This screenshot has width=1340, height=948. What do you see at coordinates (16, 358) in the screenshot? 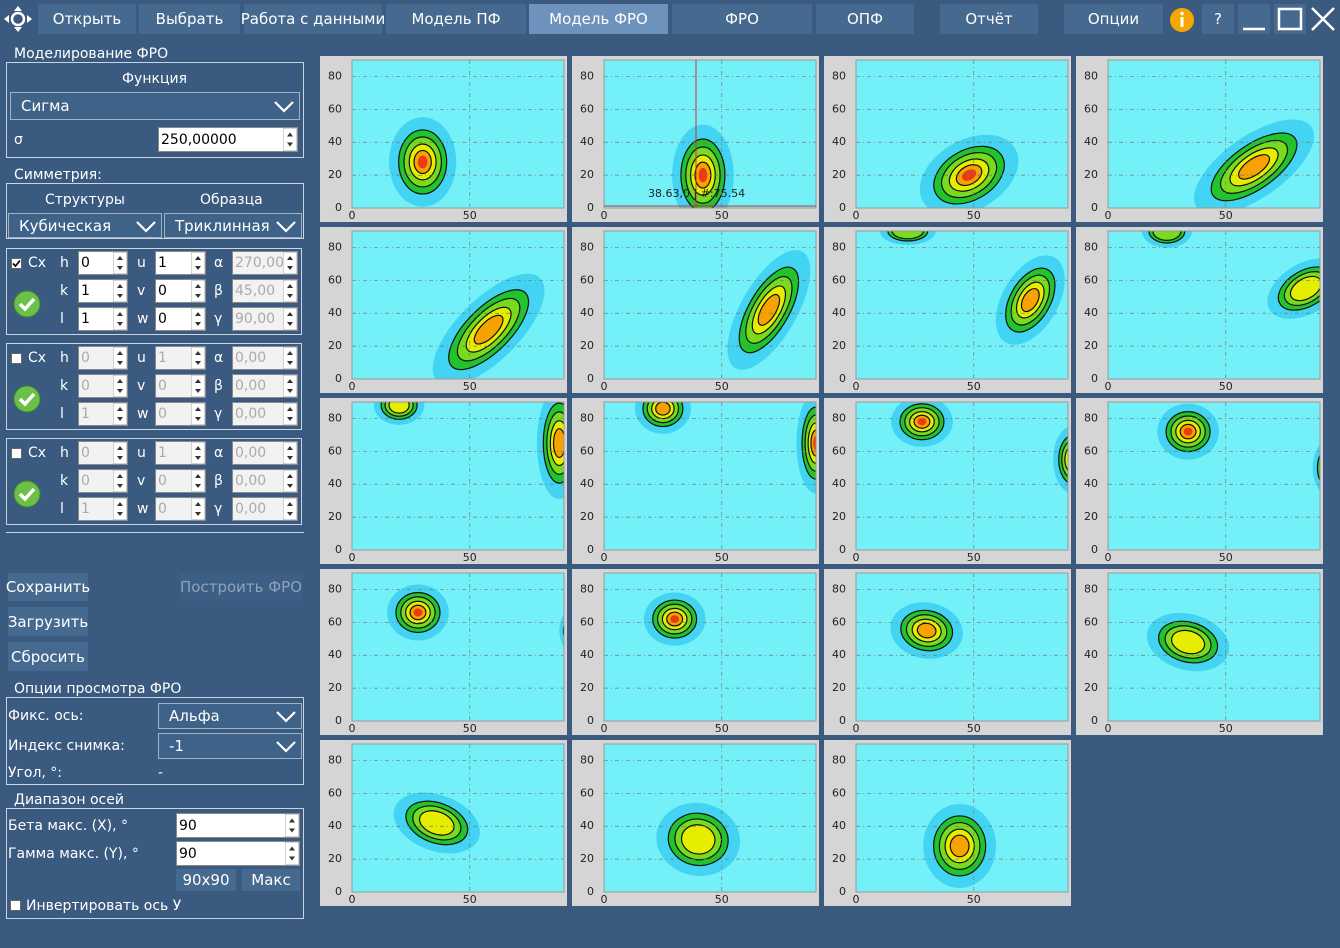
I see `checkbox` at bounding box center [16, 358].